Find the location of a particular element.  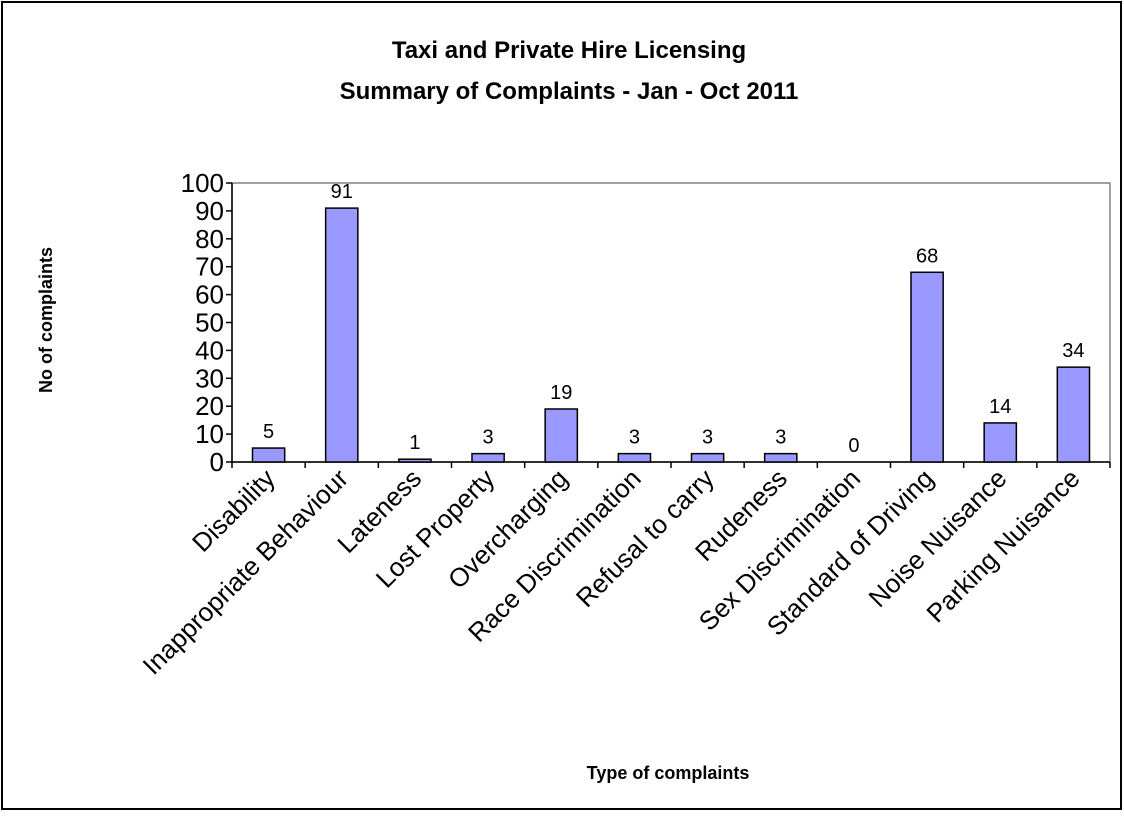

y-tick-label: 10 is located at coordinates (209, 434).